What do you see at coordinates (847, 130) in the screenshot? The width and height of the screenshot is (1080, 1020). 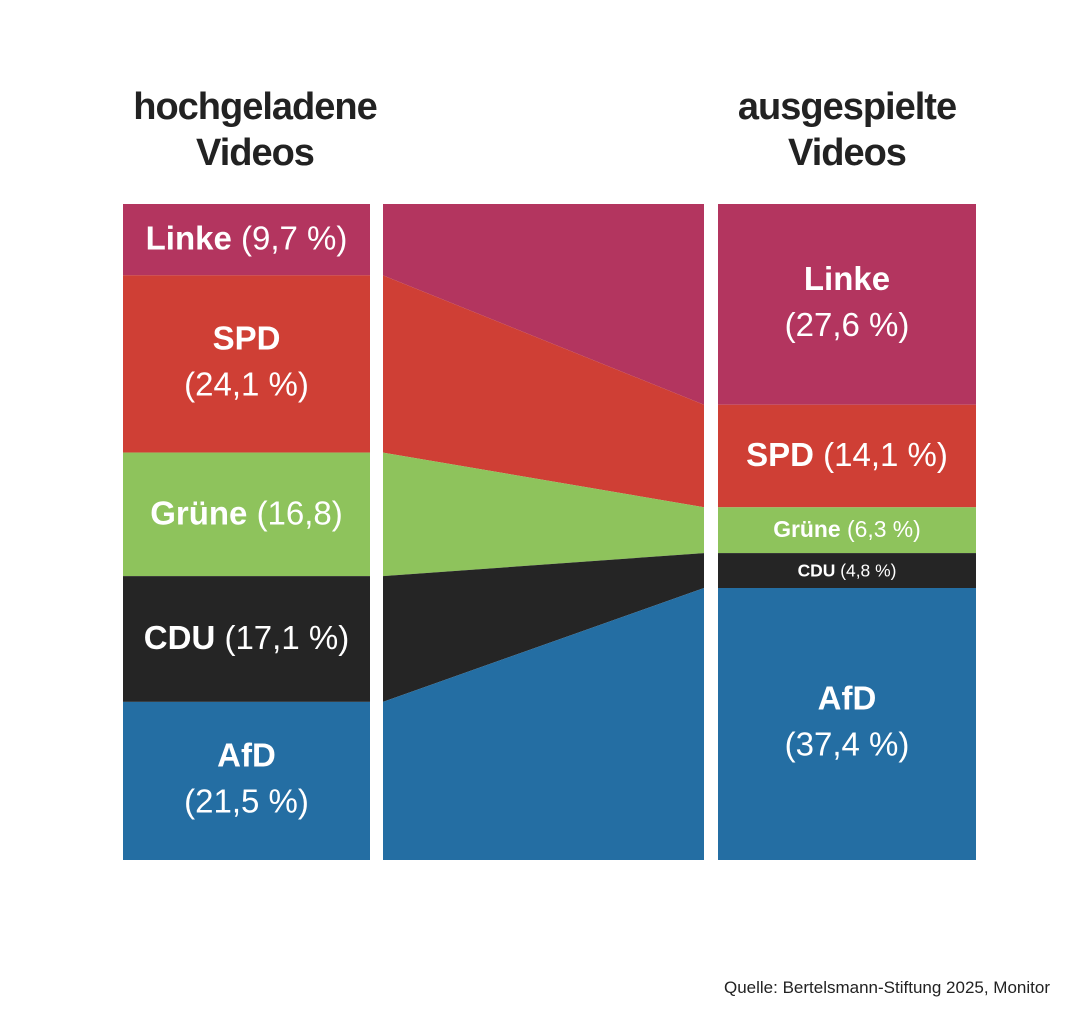 I see `column-title: ausgespielte Videos` at bounding box center [847, 130].